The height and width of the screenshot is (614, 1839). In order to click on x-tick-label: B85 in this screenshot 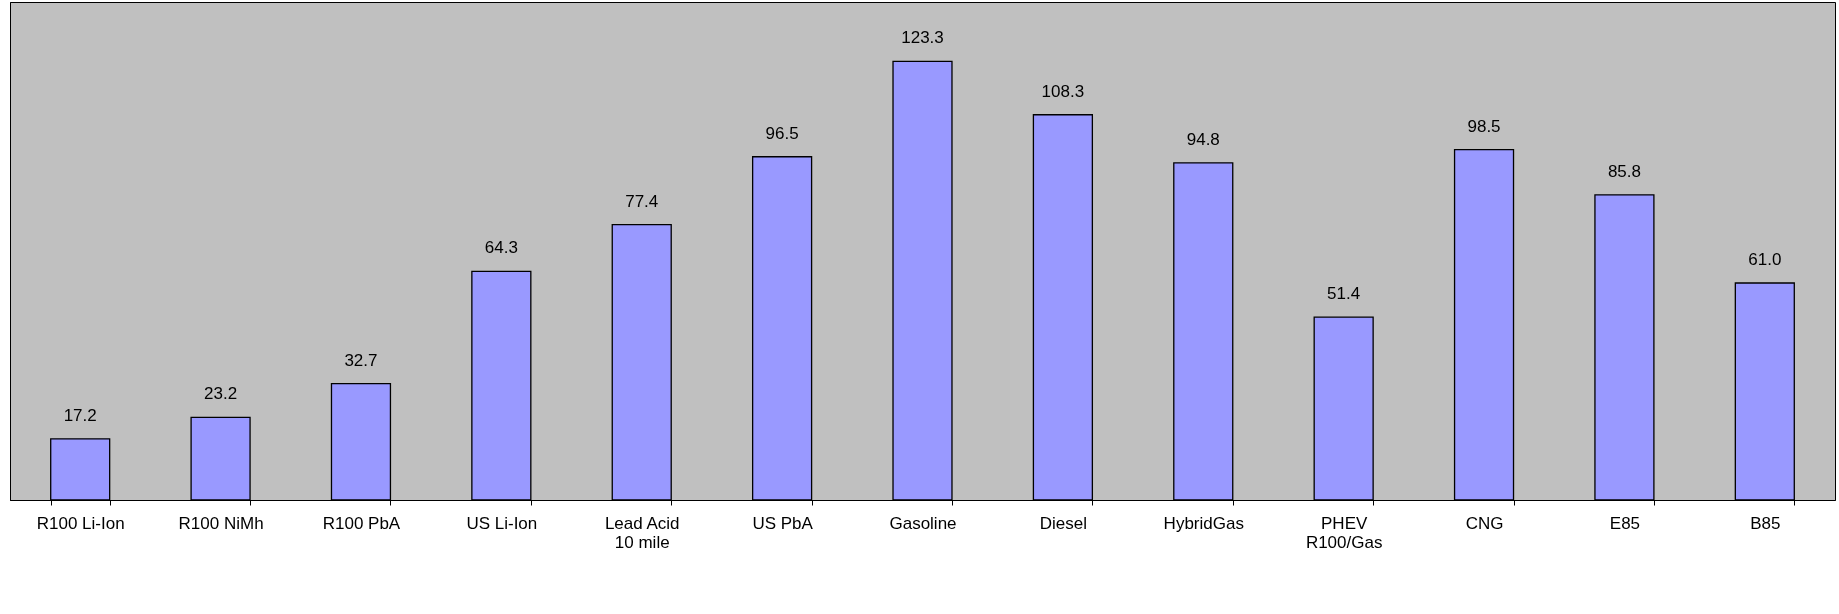, I will do `click(1765, 523)`.